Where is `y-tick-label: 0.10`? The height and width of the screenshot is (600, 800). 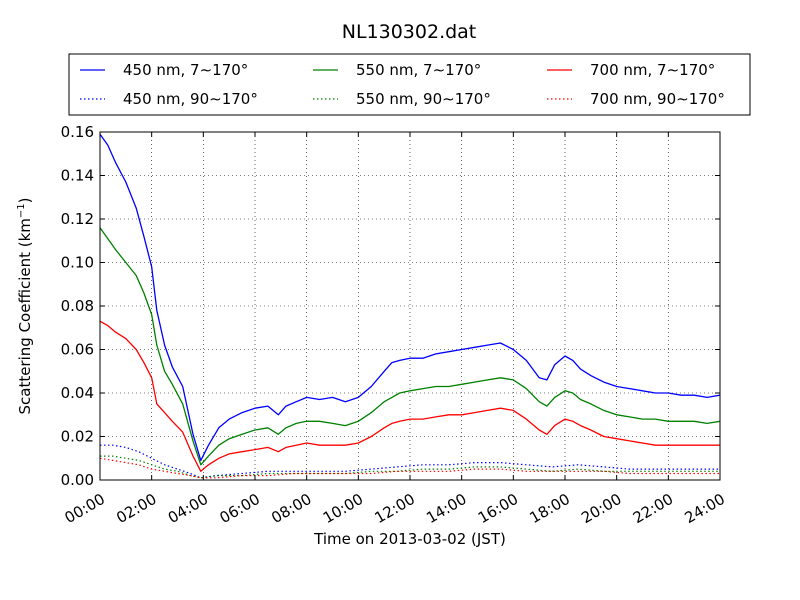 y-tick-label: 0.10 is located at coordinates (77, 263).